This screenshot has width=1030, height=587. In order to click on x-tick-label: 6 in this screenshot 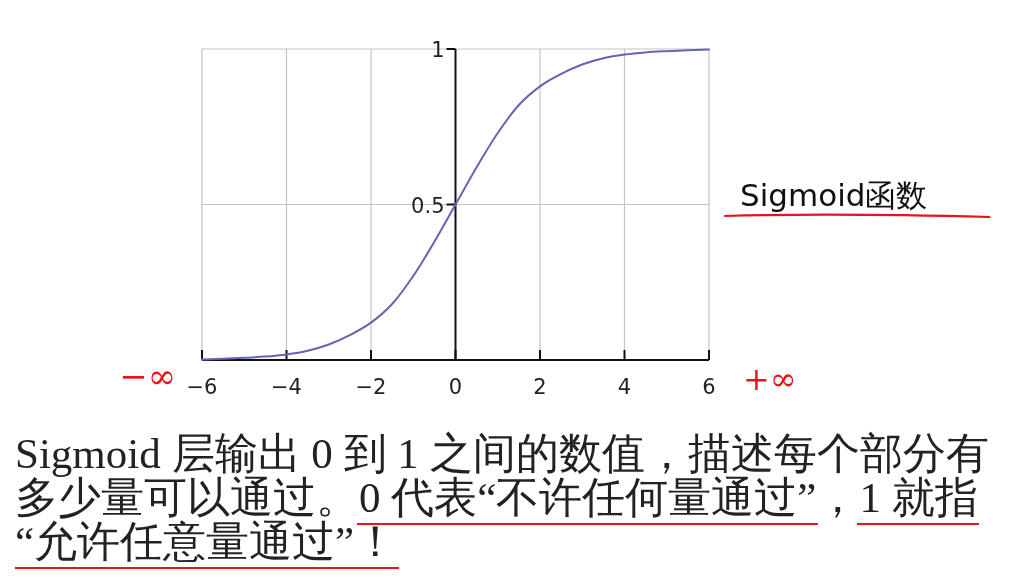, I will do `click(709, 387)`.